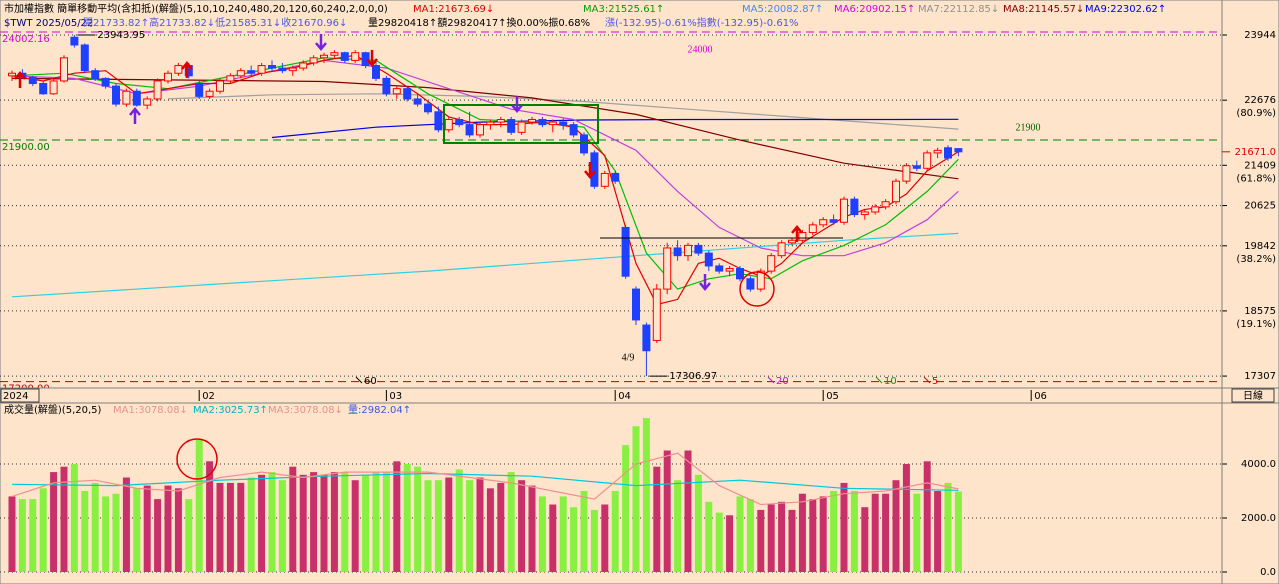 The height and width of the screenshot is (584, 1279). Describe the element at coordinates (1125, 9) in the screenshot. I see `legend-entry: MA9:22302.62↑` at that location.